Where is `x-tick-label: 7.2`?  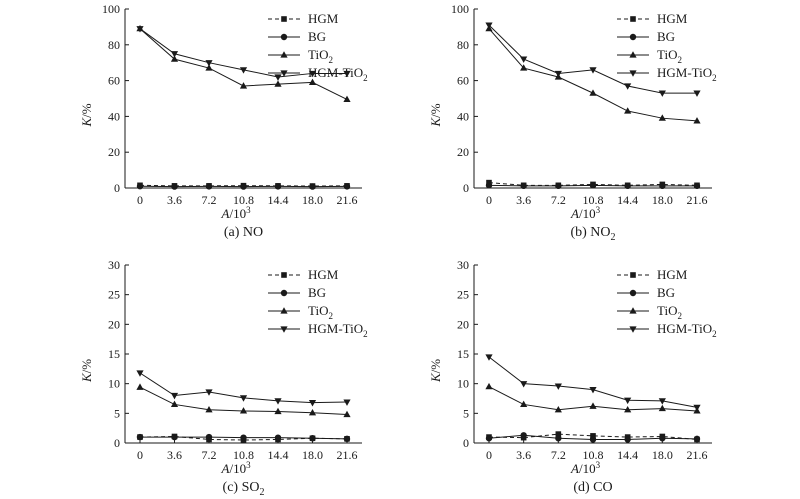
x-tick-label: 7.2 is located at coordinates (558, 455).